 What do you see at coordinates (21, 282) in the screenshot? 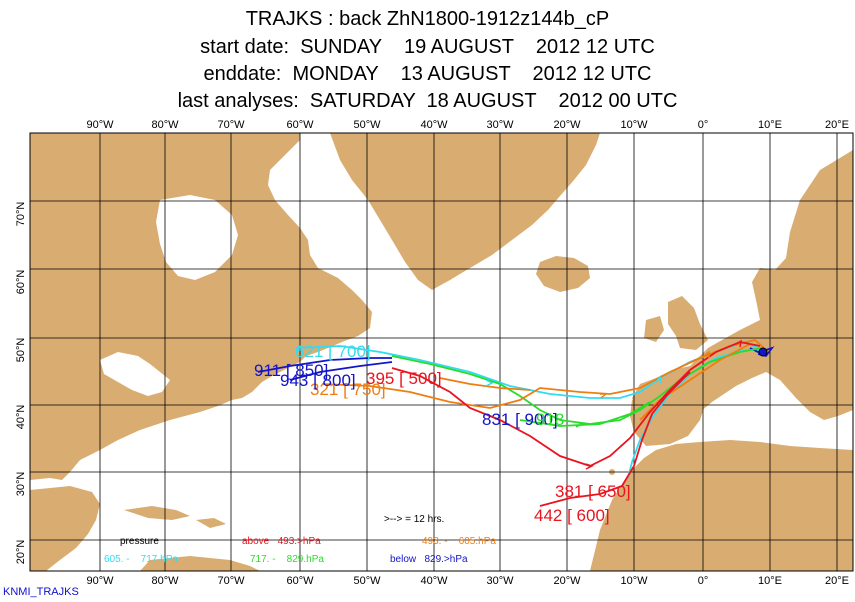
I see `lat-label: 60°N` at bounding box center [21, 282].